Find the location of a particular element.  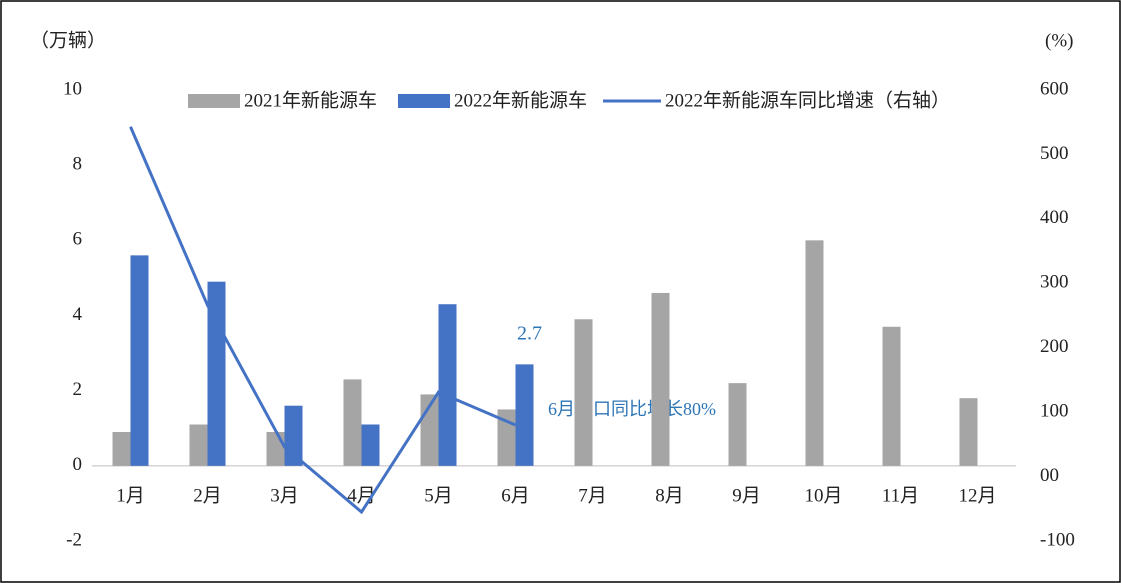

x-tick-label: 5月 is located at coordinates (438, 495).